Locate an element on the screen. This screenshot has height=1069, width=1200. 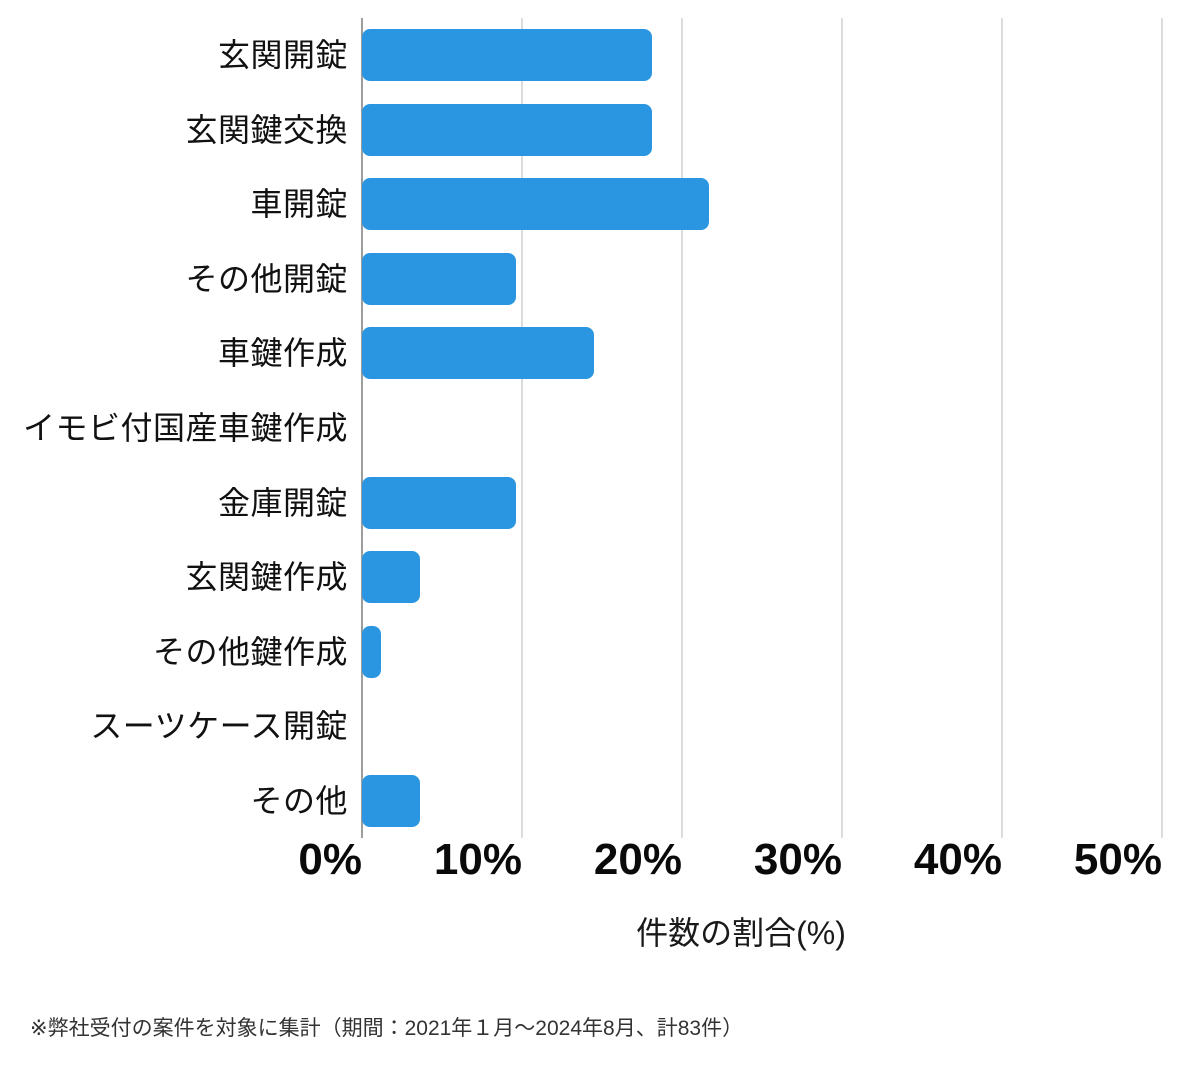
chart-row: イモビ付国産車鍵作成 is located at coordinates (581, 428).